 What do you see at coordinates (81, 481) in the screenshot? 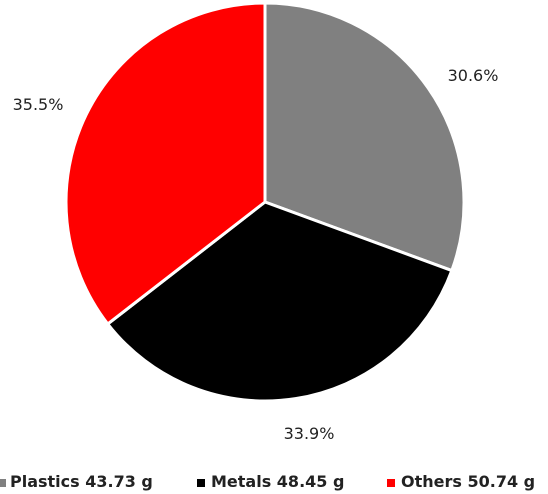
I see `legend-label-plastics: Plastics 43.73 g` at bounding box center [81, 481].